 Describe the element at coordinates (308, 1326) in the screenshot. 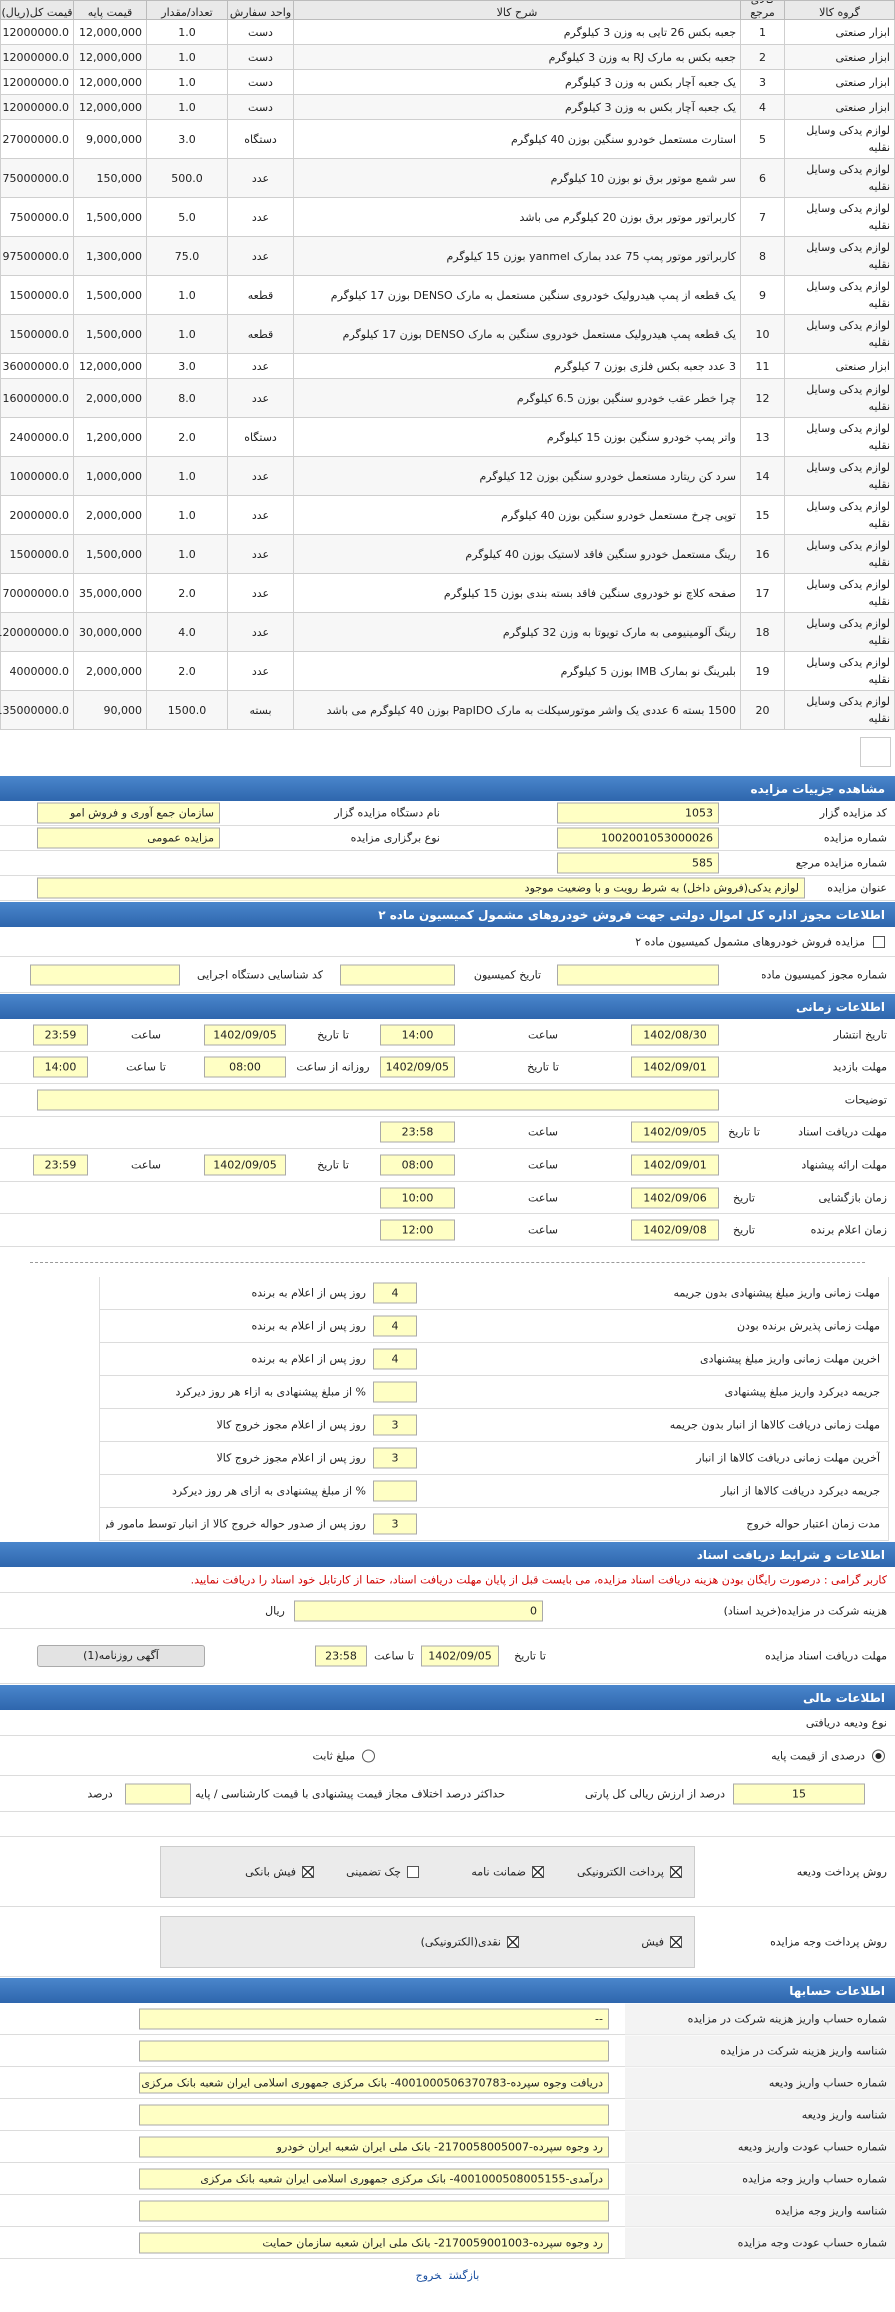

I see `rule-unit: روز پس از اعلام به برنده` at that location.